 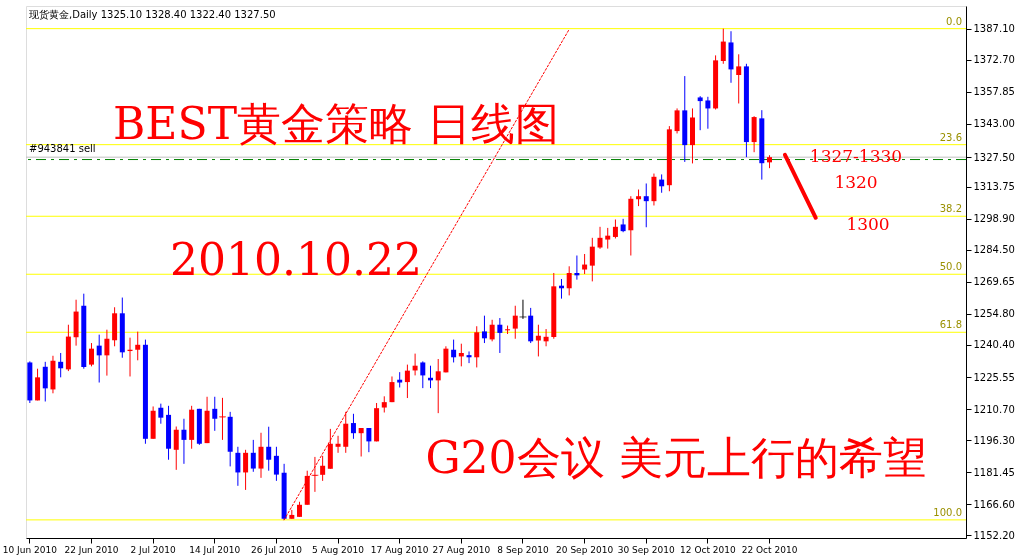 What do you see at coordinates (994, 377) in the screenshot?
I see `y-tick-label: 1225.55` at bounding box center [994, 377].